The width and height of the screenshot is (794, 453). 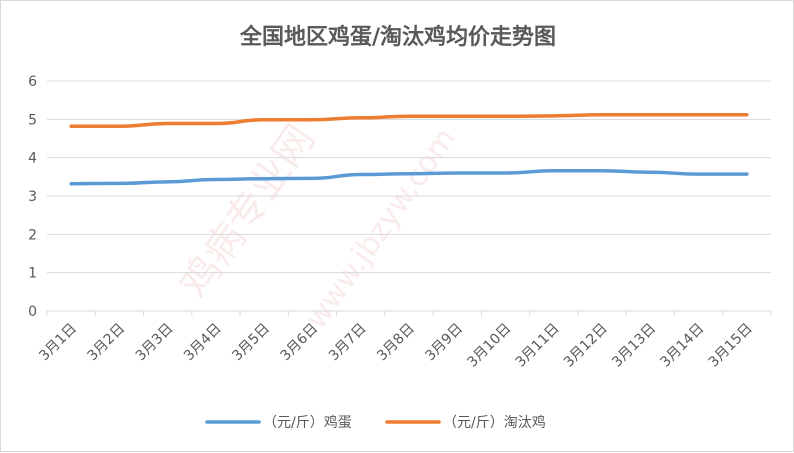 What do you see at coordinates (203, 343) in the screenshot?
I see `x-tick-label: 3月4日` at bounding box center [203, 343].